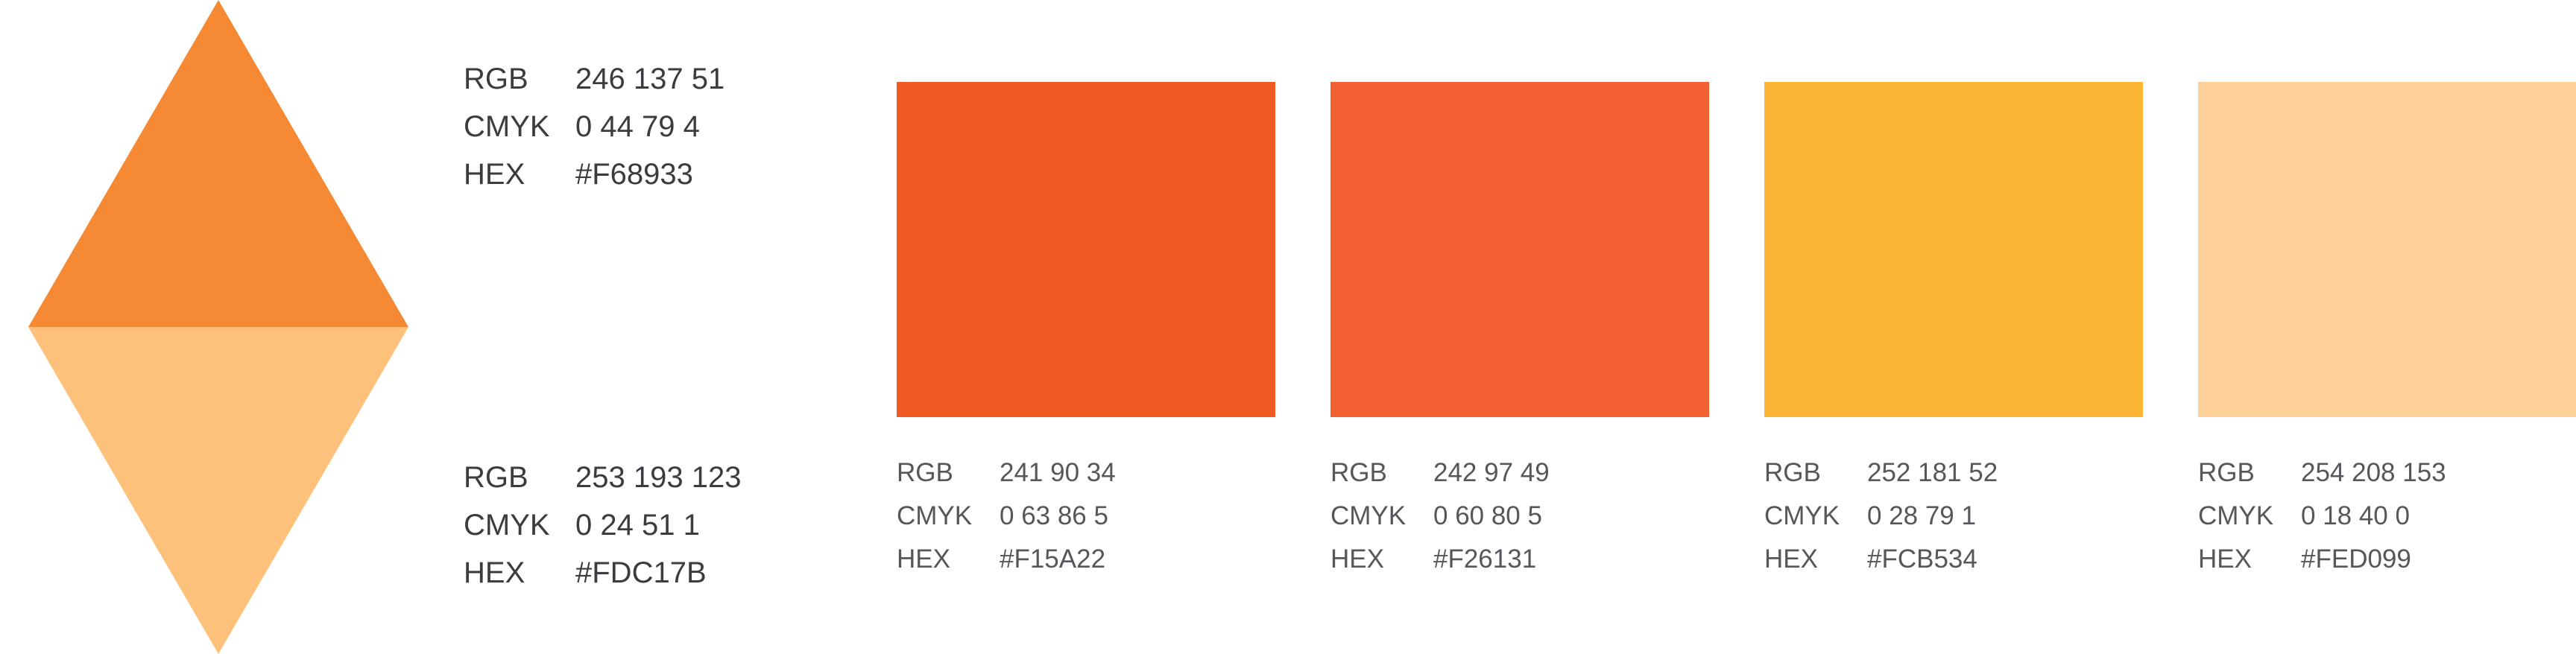 The image size is (2576, 654). I want to click on rgb-row: RGB 254 208 153, so click(2322, 473).